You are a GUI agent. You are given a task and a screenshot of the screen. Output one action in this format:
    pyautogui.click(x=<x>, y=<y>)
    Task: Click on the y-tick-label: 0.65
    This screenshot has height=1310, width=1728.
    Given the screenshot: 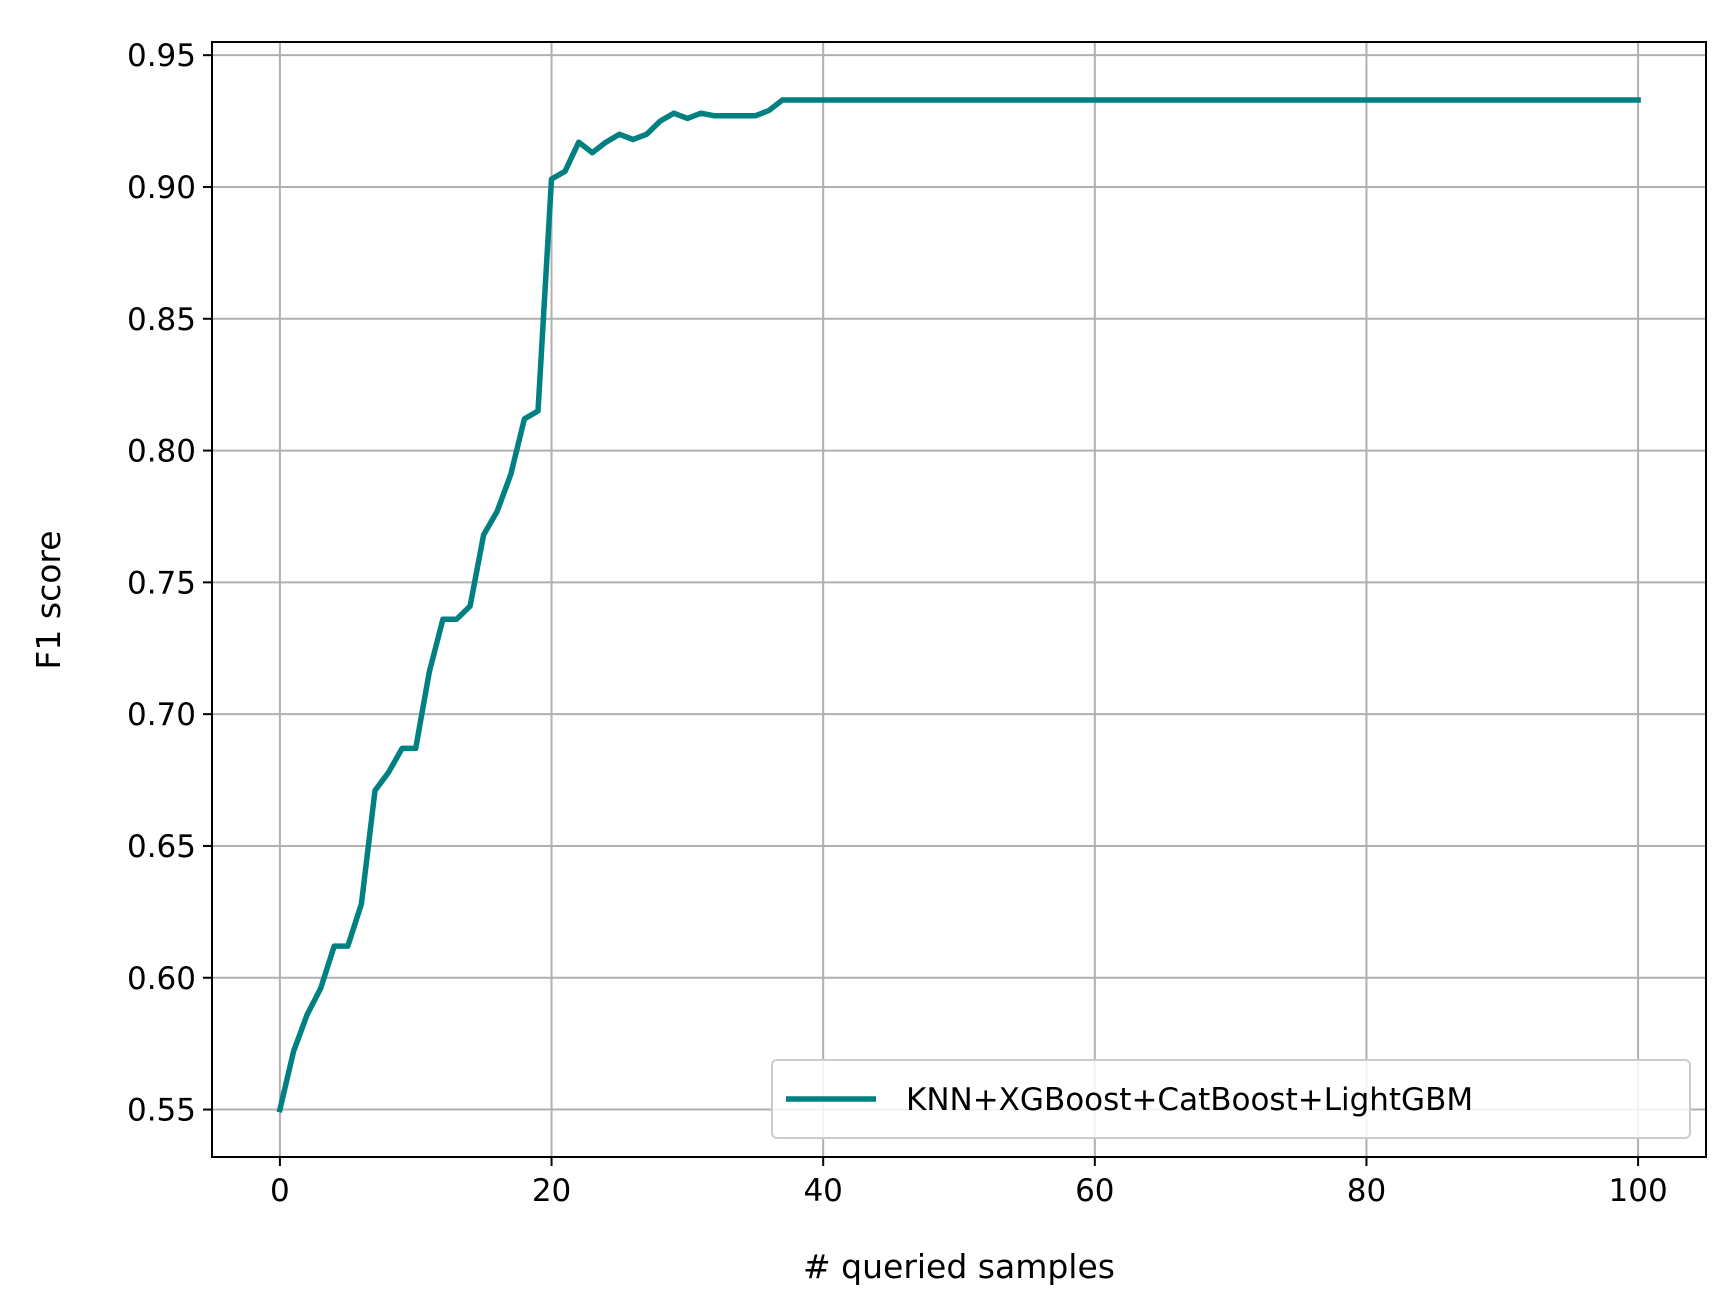 What is the action you would take?
    pyautogui.click(x=161, y=847)
    